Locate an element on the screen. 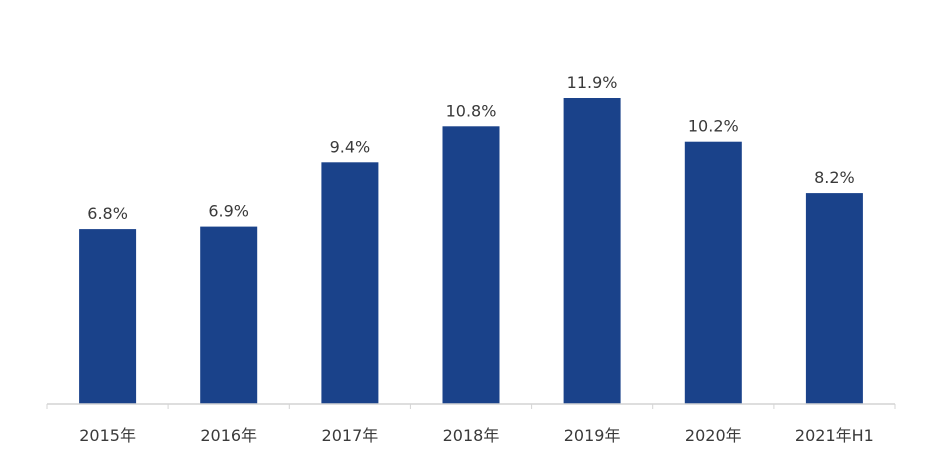  x-tick-label-0: 2015年 is located at coordinates (107, 435).